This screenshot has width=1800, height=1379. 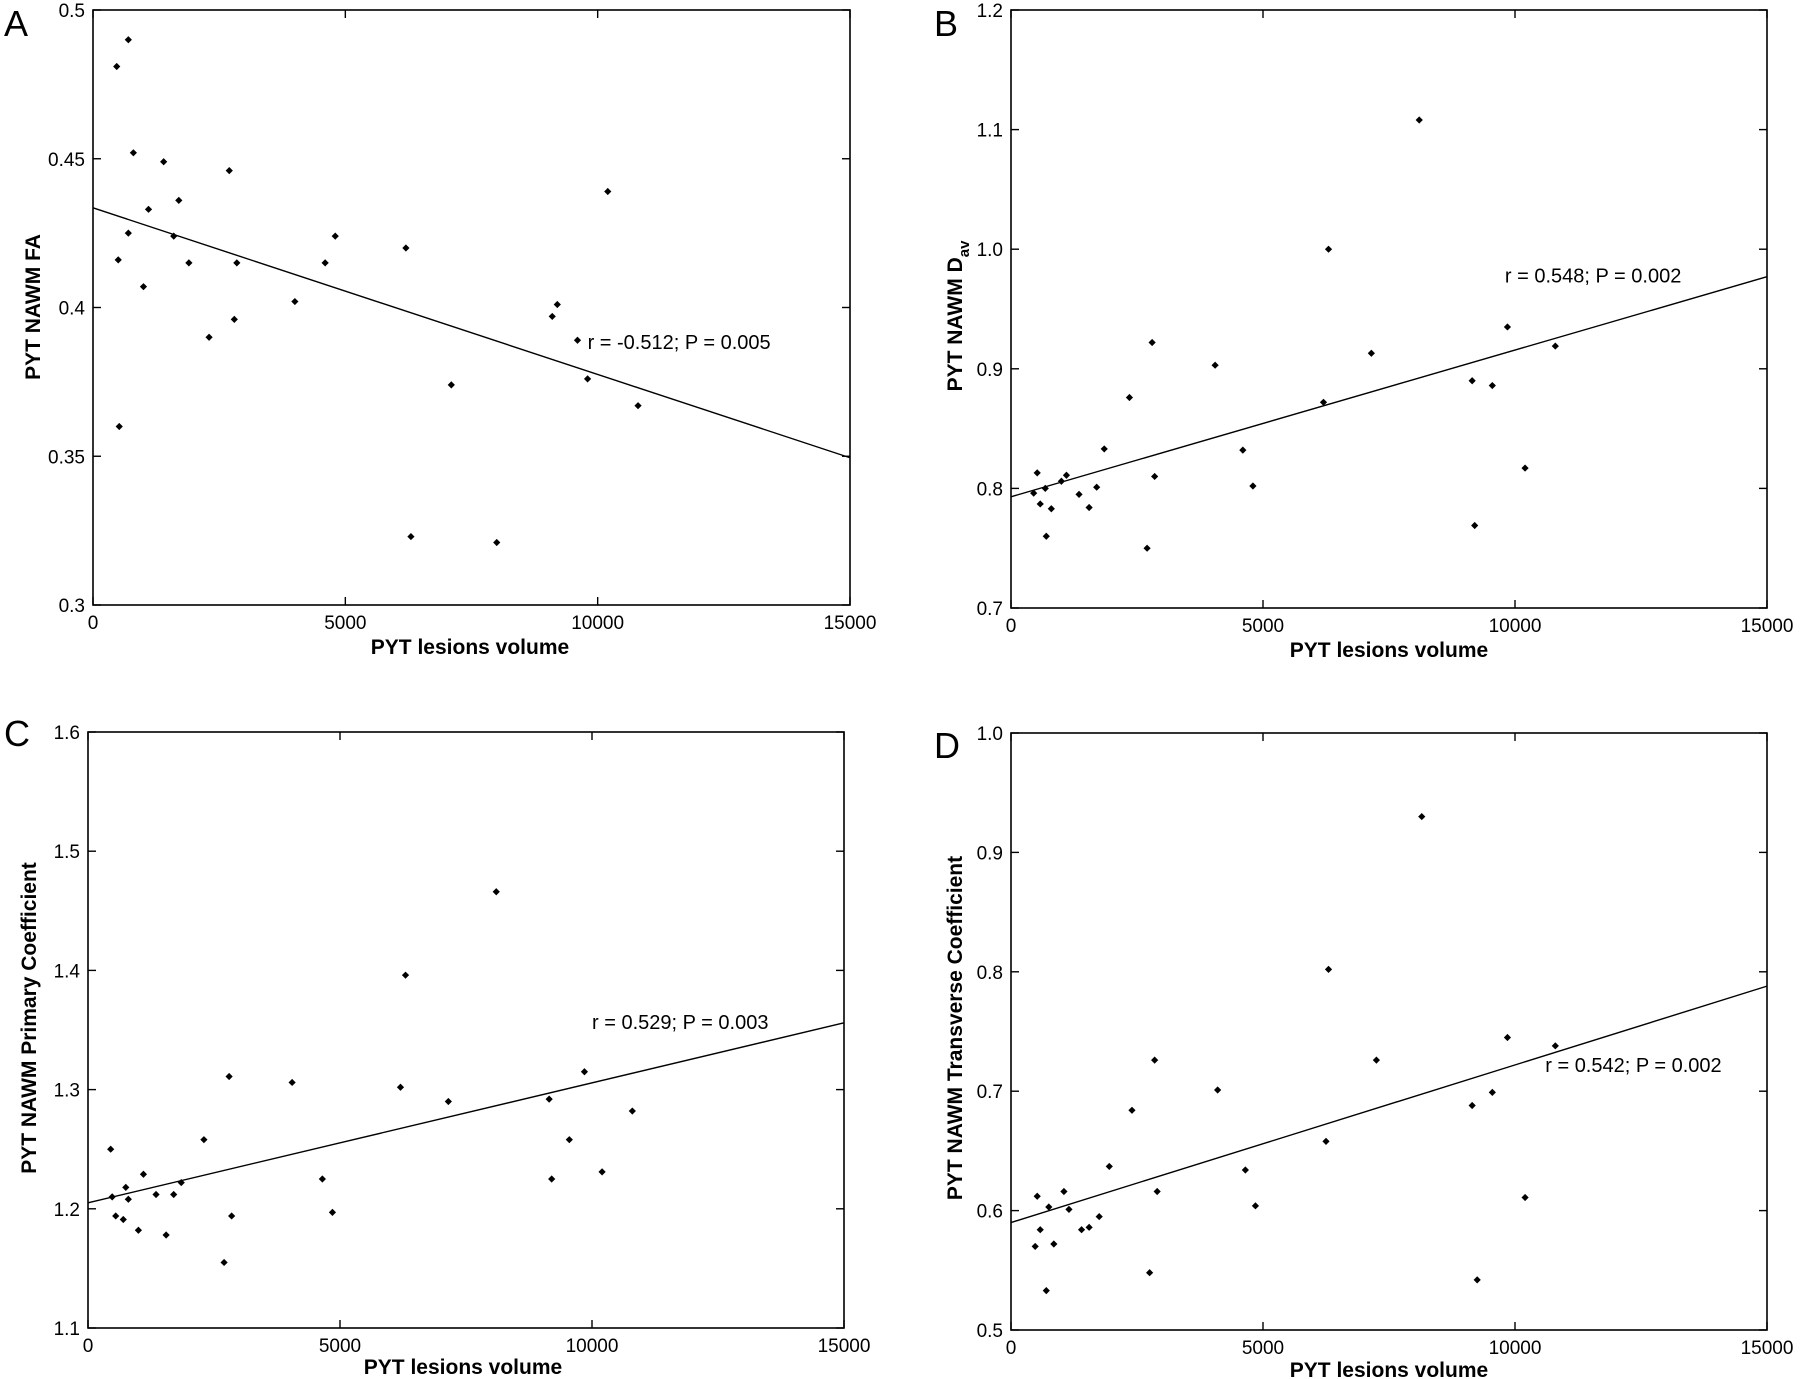 What do you see at coordinates (17, 733) in the screenshot?
I see `panel-label: C` at bounding box center [17, 733].